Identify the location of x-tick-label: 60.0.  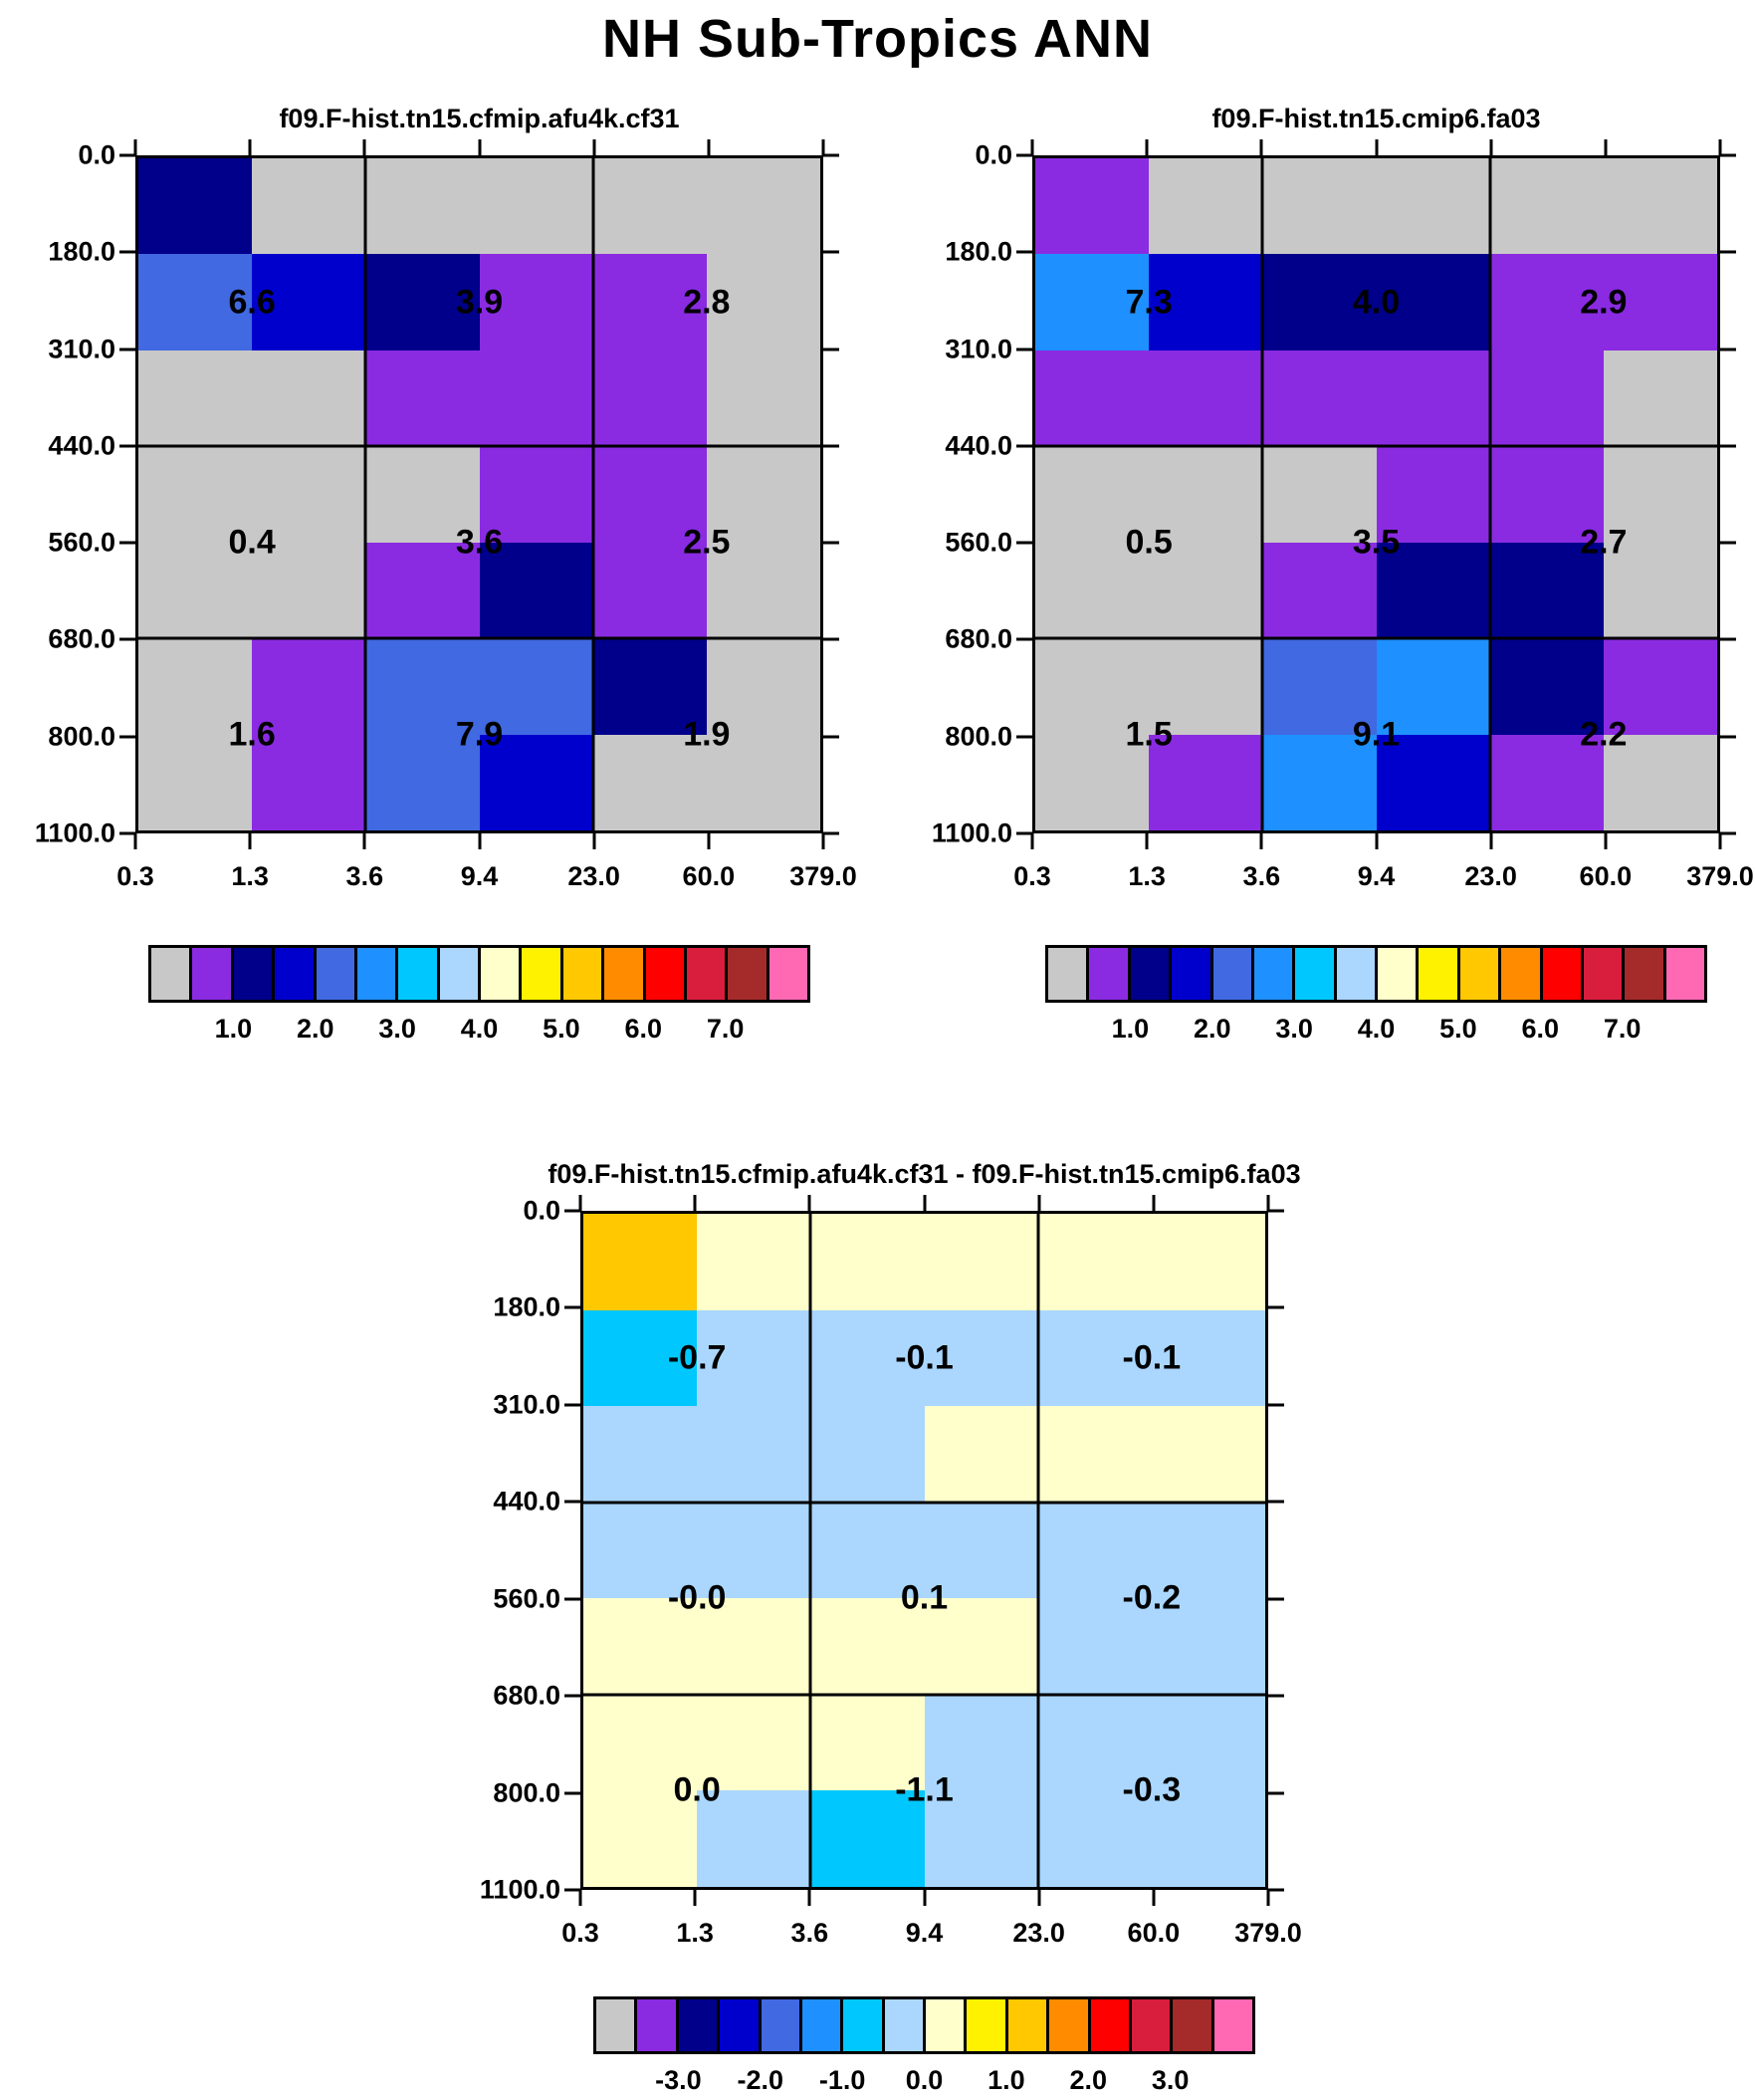
(709, 876).